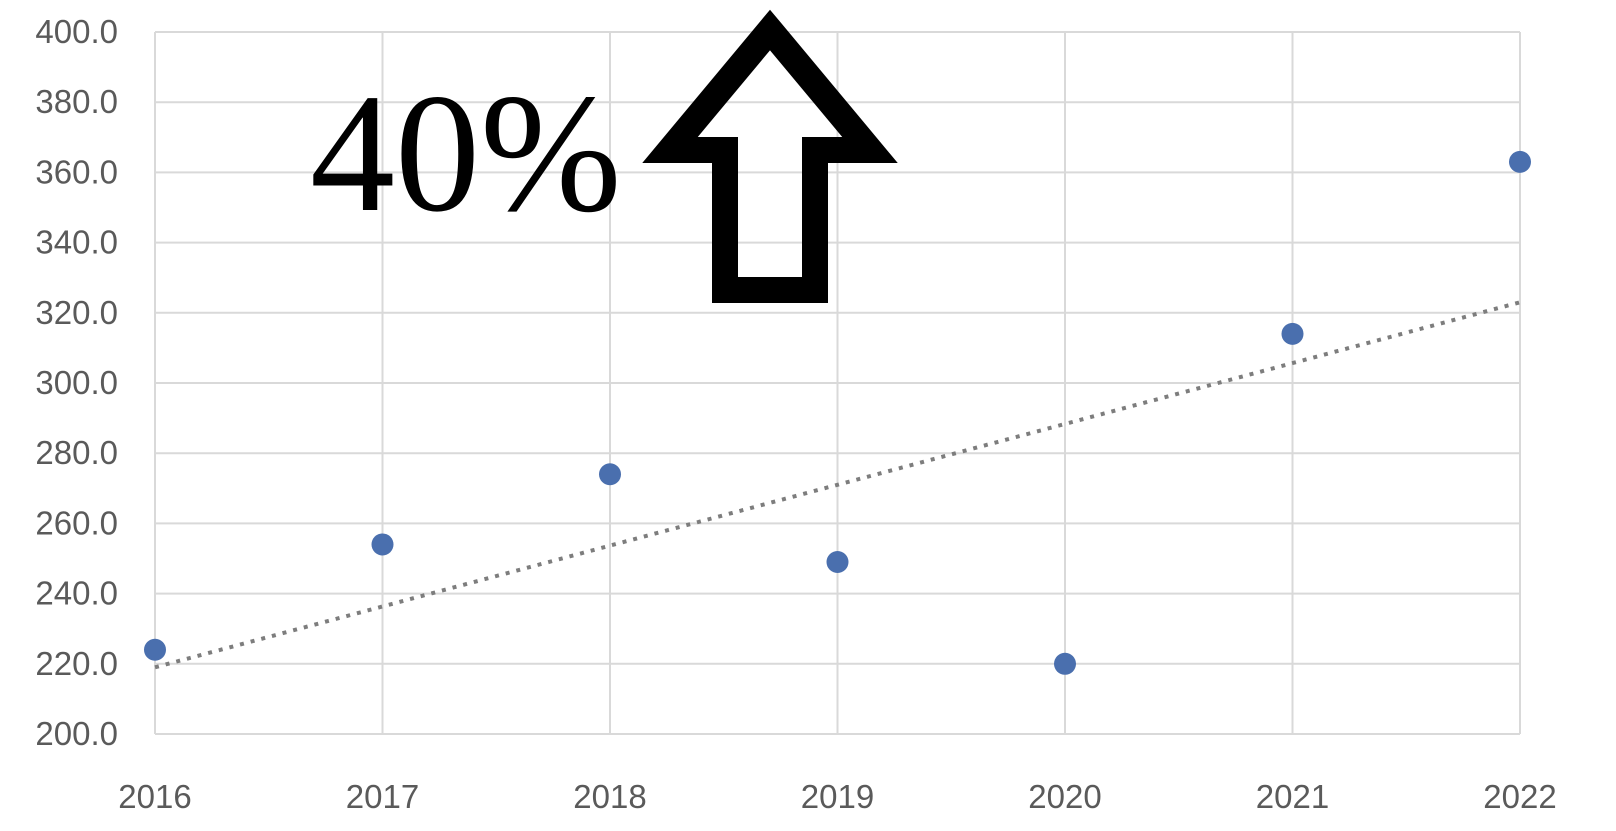  I want to click on y-tick-label: 360.0, so click(76, 171).